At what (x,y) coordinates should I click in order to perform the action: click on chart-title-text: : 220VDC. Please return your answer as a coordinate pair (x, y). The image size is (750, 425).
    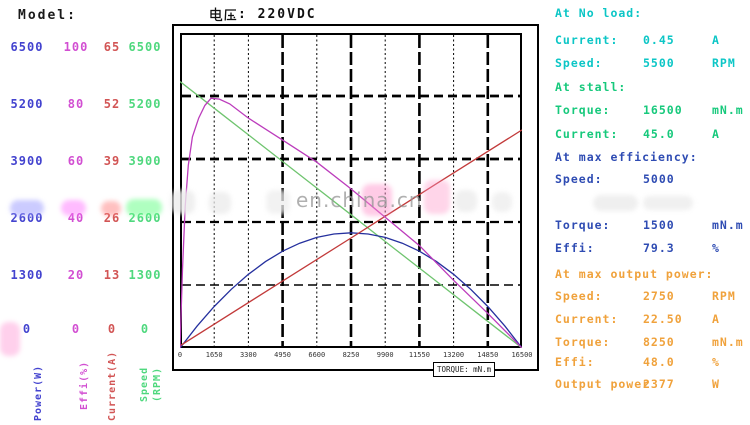
    Looking at the image, I should click on (277, 14).